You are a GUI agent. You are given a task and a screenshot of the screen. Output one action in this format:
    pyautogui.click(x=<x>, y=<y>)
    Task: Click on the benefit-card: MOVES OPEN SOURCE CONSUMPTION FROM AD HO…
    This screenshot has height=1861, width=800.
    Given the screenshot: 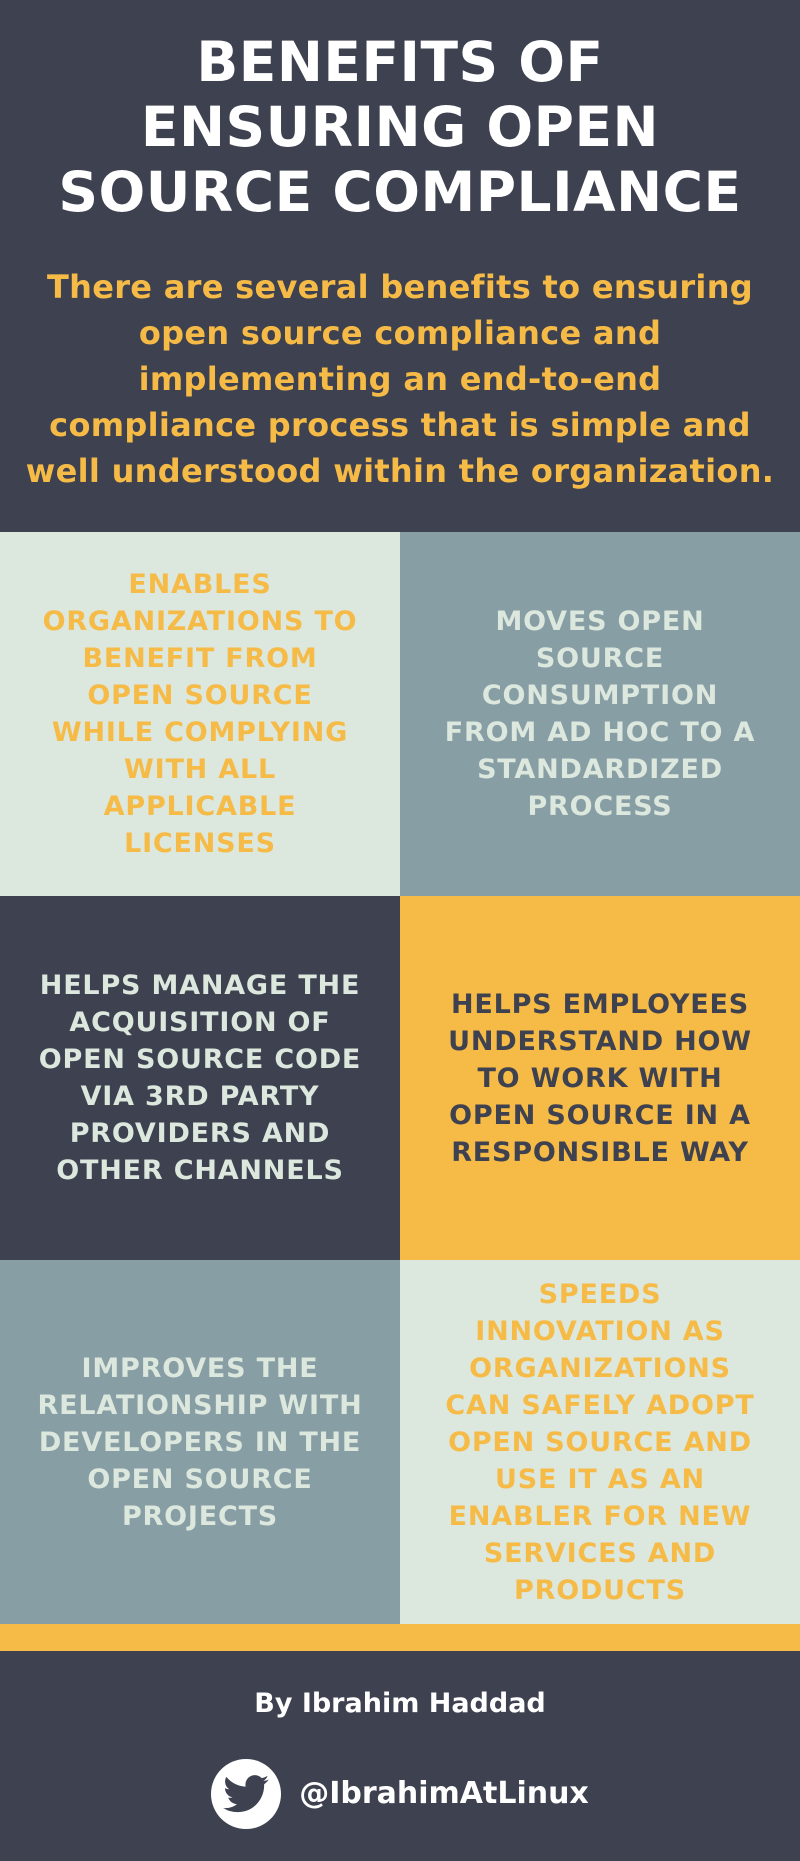 What is the action you would take?
    pyautogui.click(x=600, y=714)
    